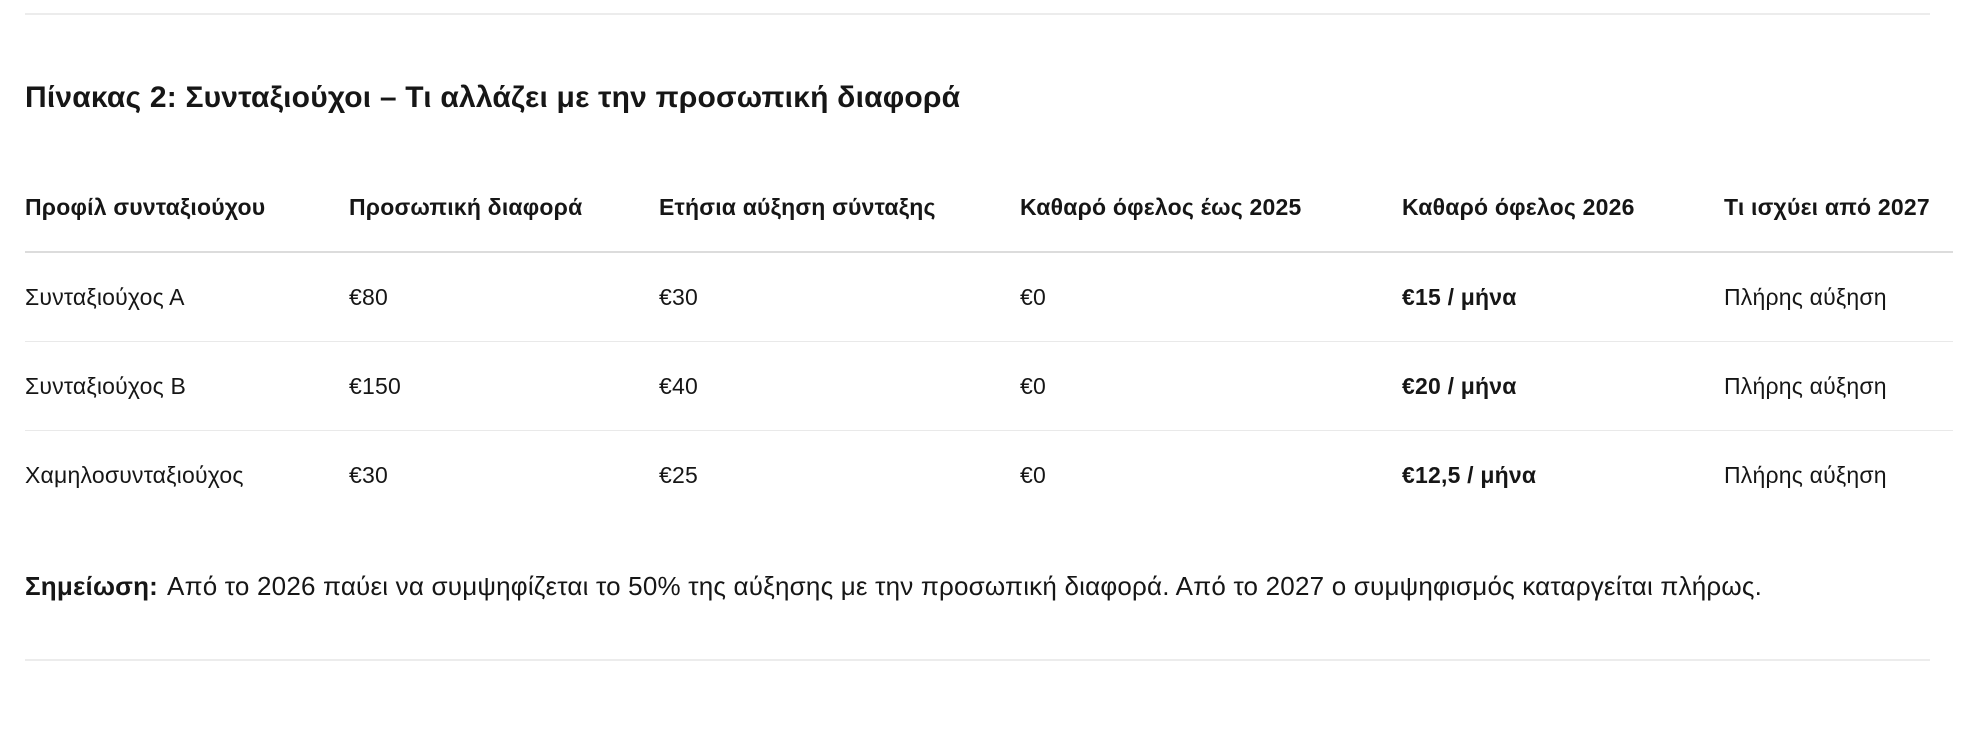 Image resolution: width=1978 pixels, height=743 pixels. I want to click on cell-personal-diff: €150, so click(504, 386).